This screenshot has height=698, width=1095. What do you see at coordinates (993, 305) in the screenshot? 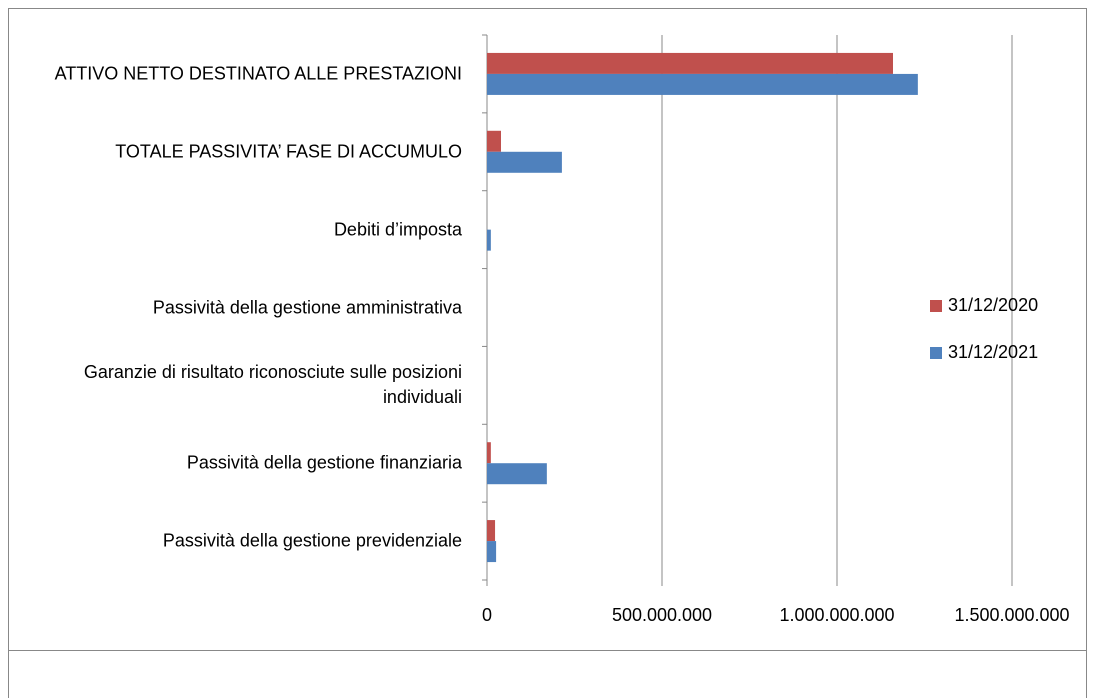
I see `legend-label: 31/12/2020` at bounding box center [993, 305].